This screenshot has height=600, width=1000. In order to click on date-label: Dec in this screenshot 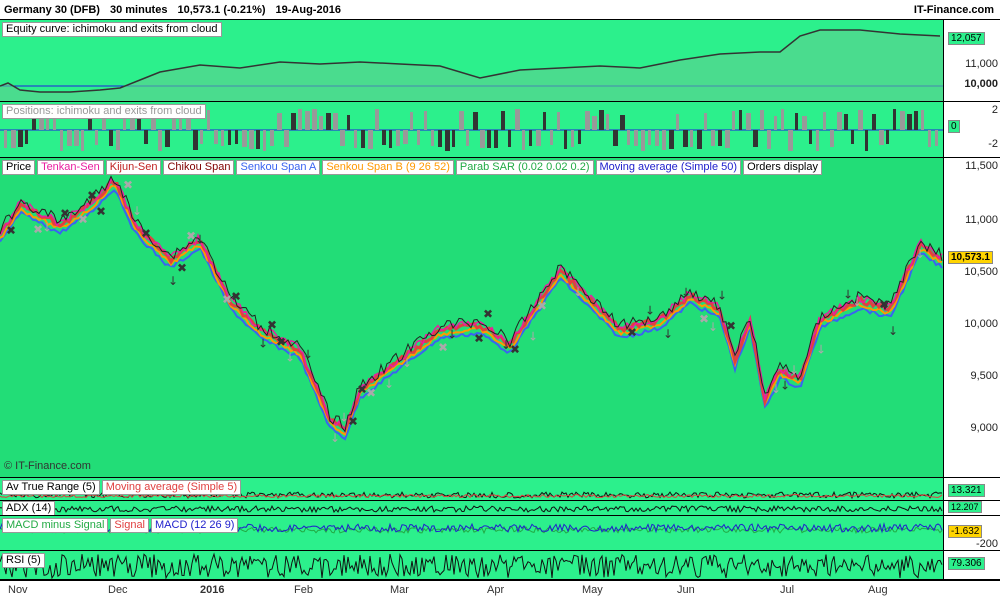, I will do `click(118, 590)`.